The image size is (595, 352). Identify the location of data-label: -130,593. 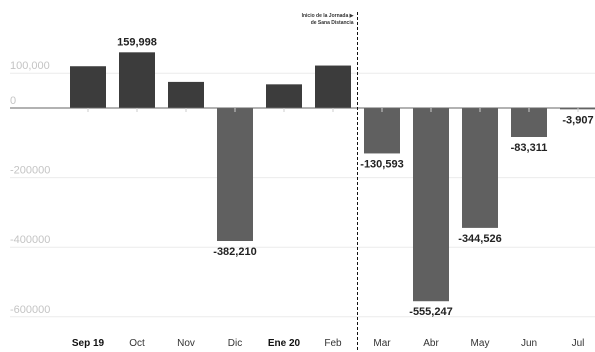
(381, 164).